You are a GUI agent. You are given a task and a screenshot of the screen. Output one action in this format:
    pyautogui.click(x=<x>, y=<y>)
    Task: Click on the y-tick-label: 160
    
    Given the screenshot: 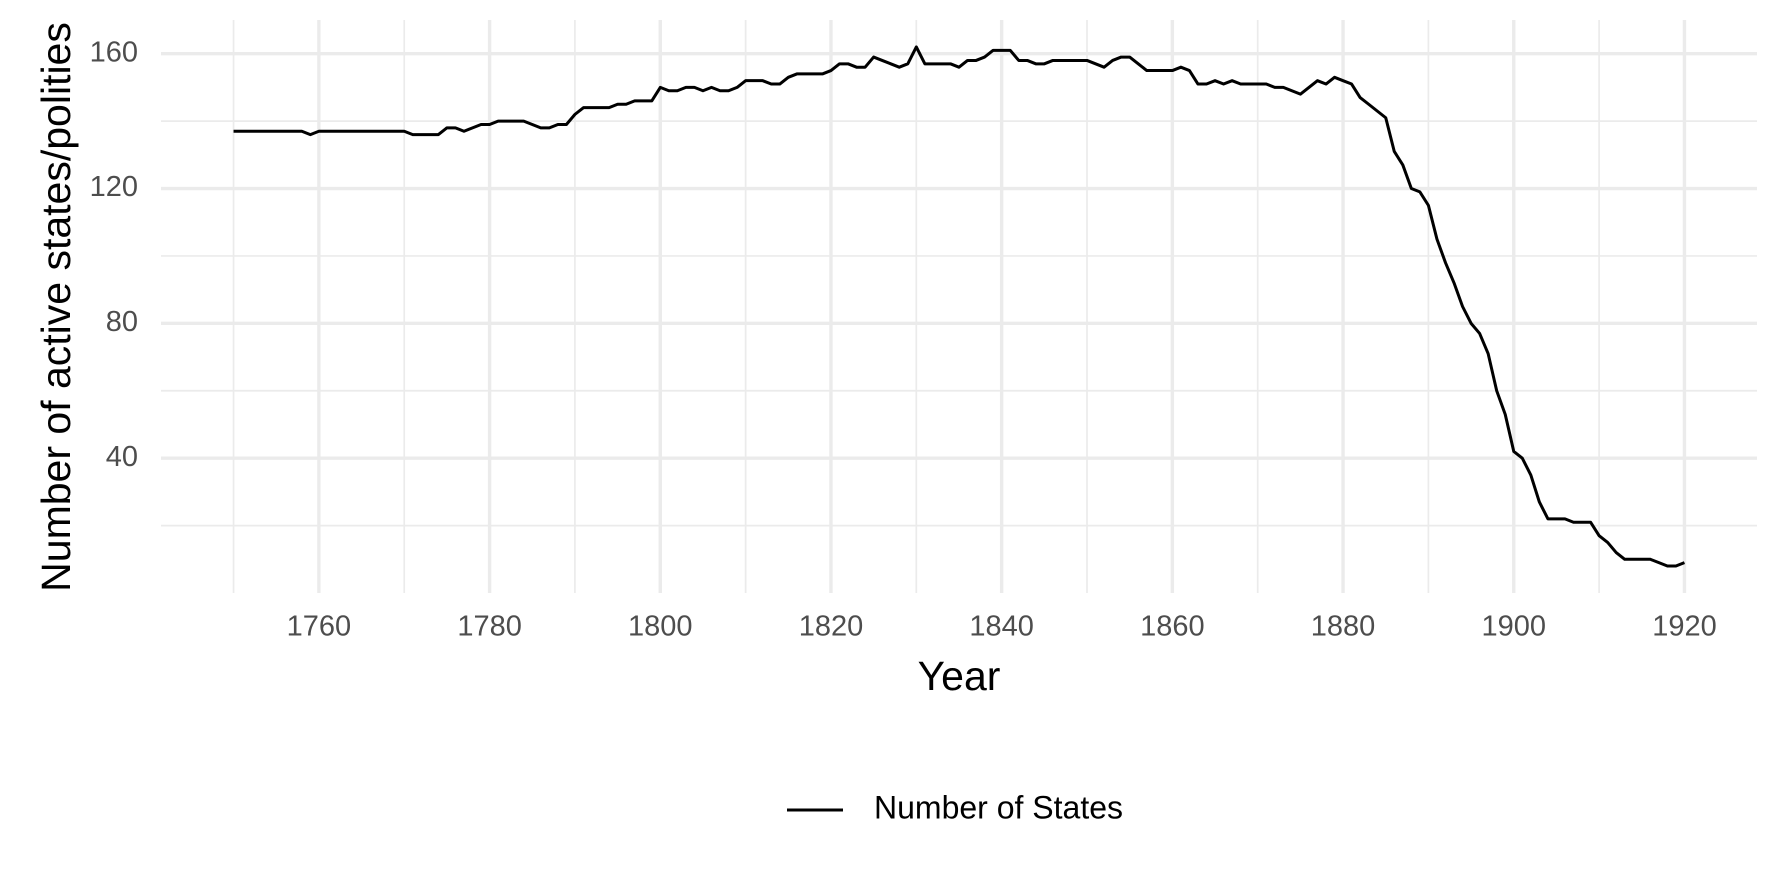 What is the action you would take?
    pyautogui.click(x=114, y=52)
    